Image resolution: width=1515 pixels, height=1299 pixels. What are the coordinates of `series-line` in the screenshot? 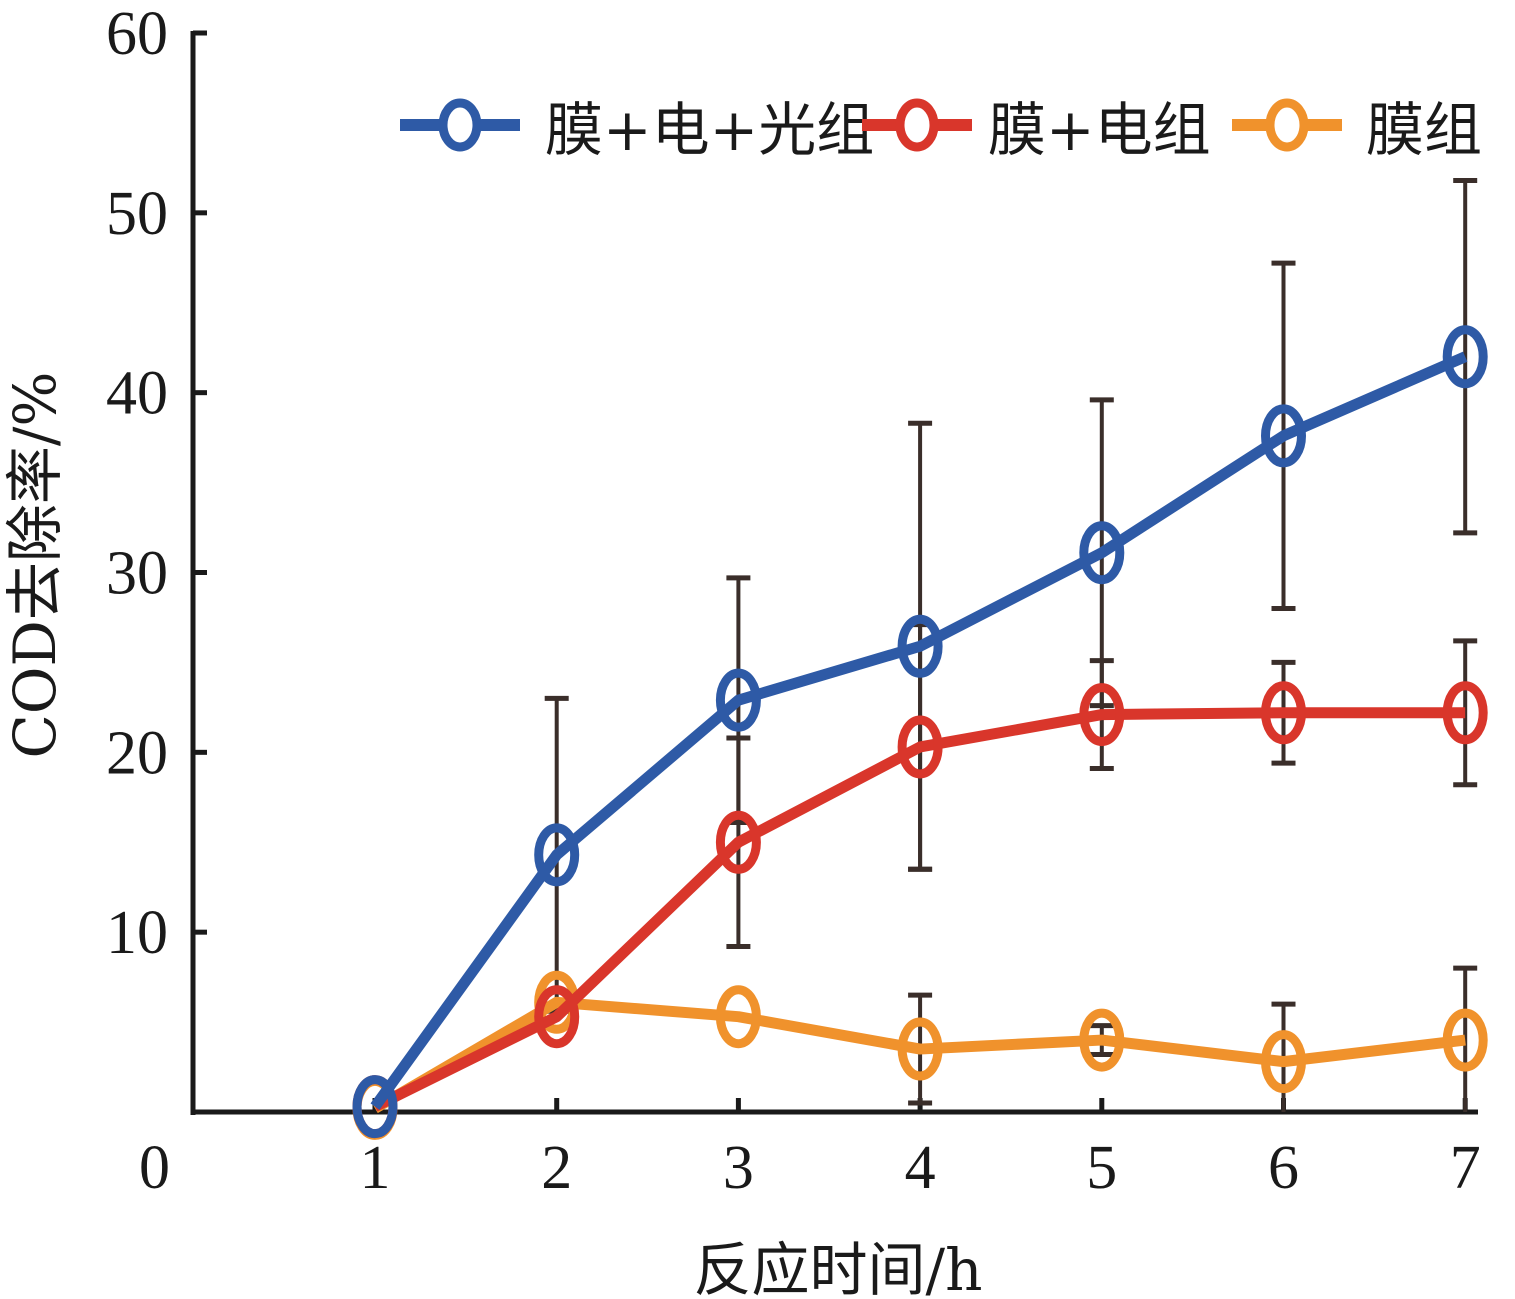 It's located at (919, 1055).